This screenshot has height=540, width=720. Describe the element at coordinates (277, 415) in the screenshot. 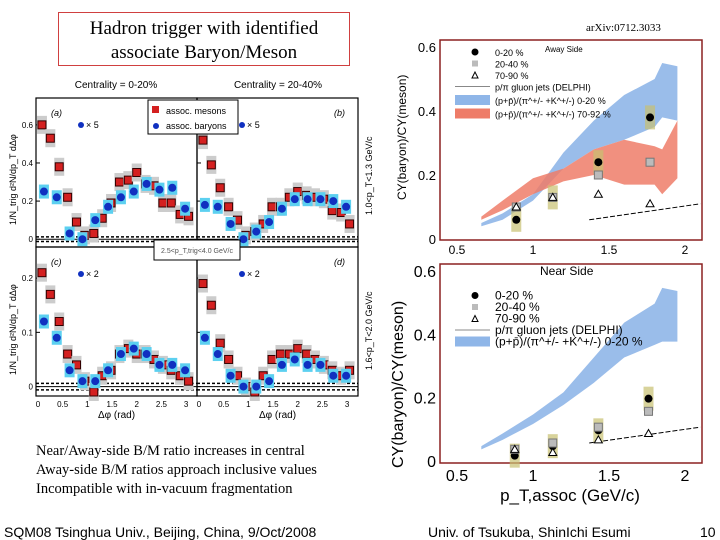

I see `x-axis-label: Δφ (rad)` at that location.